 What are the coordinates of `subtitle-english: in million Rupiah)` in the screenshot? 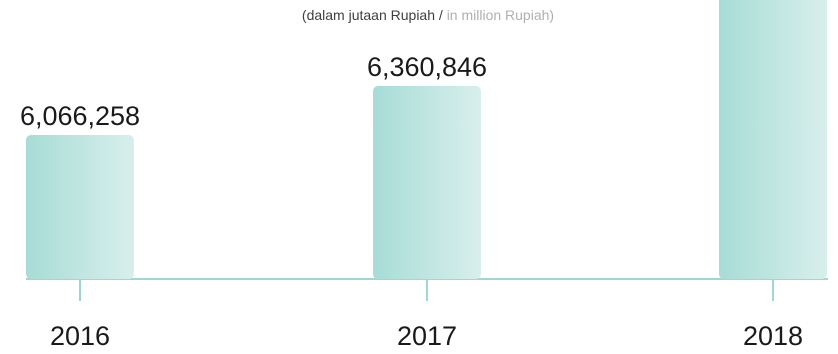 It's located at (500, 15).